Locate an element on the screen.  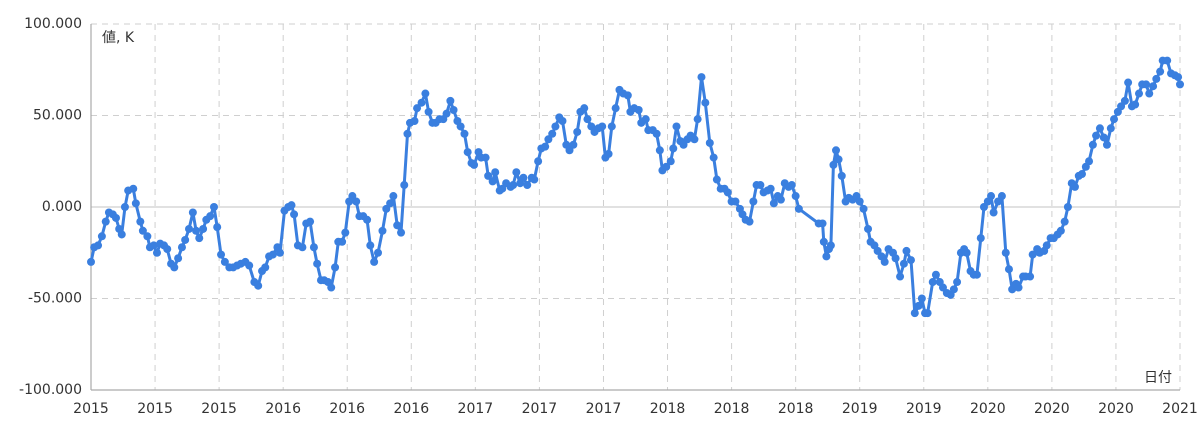
x-tick-label: 2021 is located at coordinates (1180, 409).